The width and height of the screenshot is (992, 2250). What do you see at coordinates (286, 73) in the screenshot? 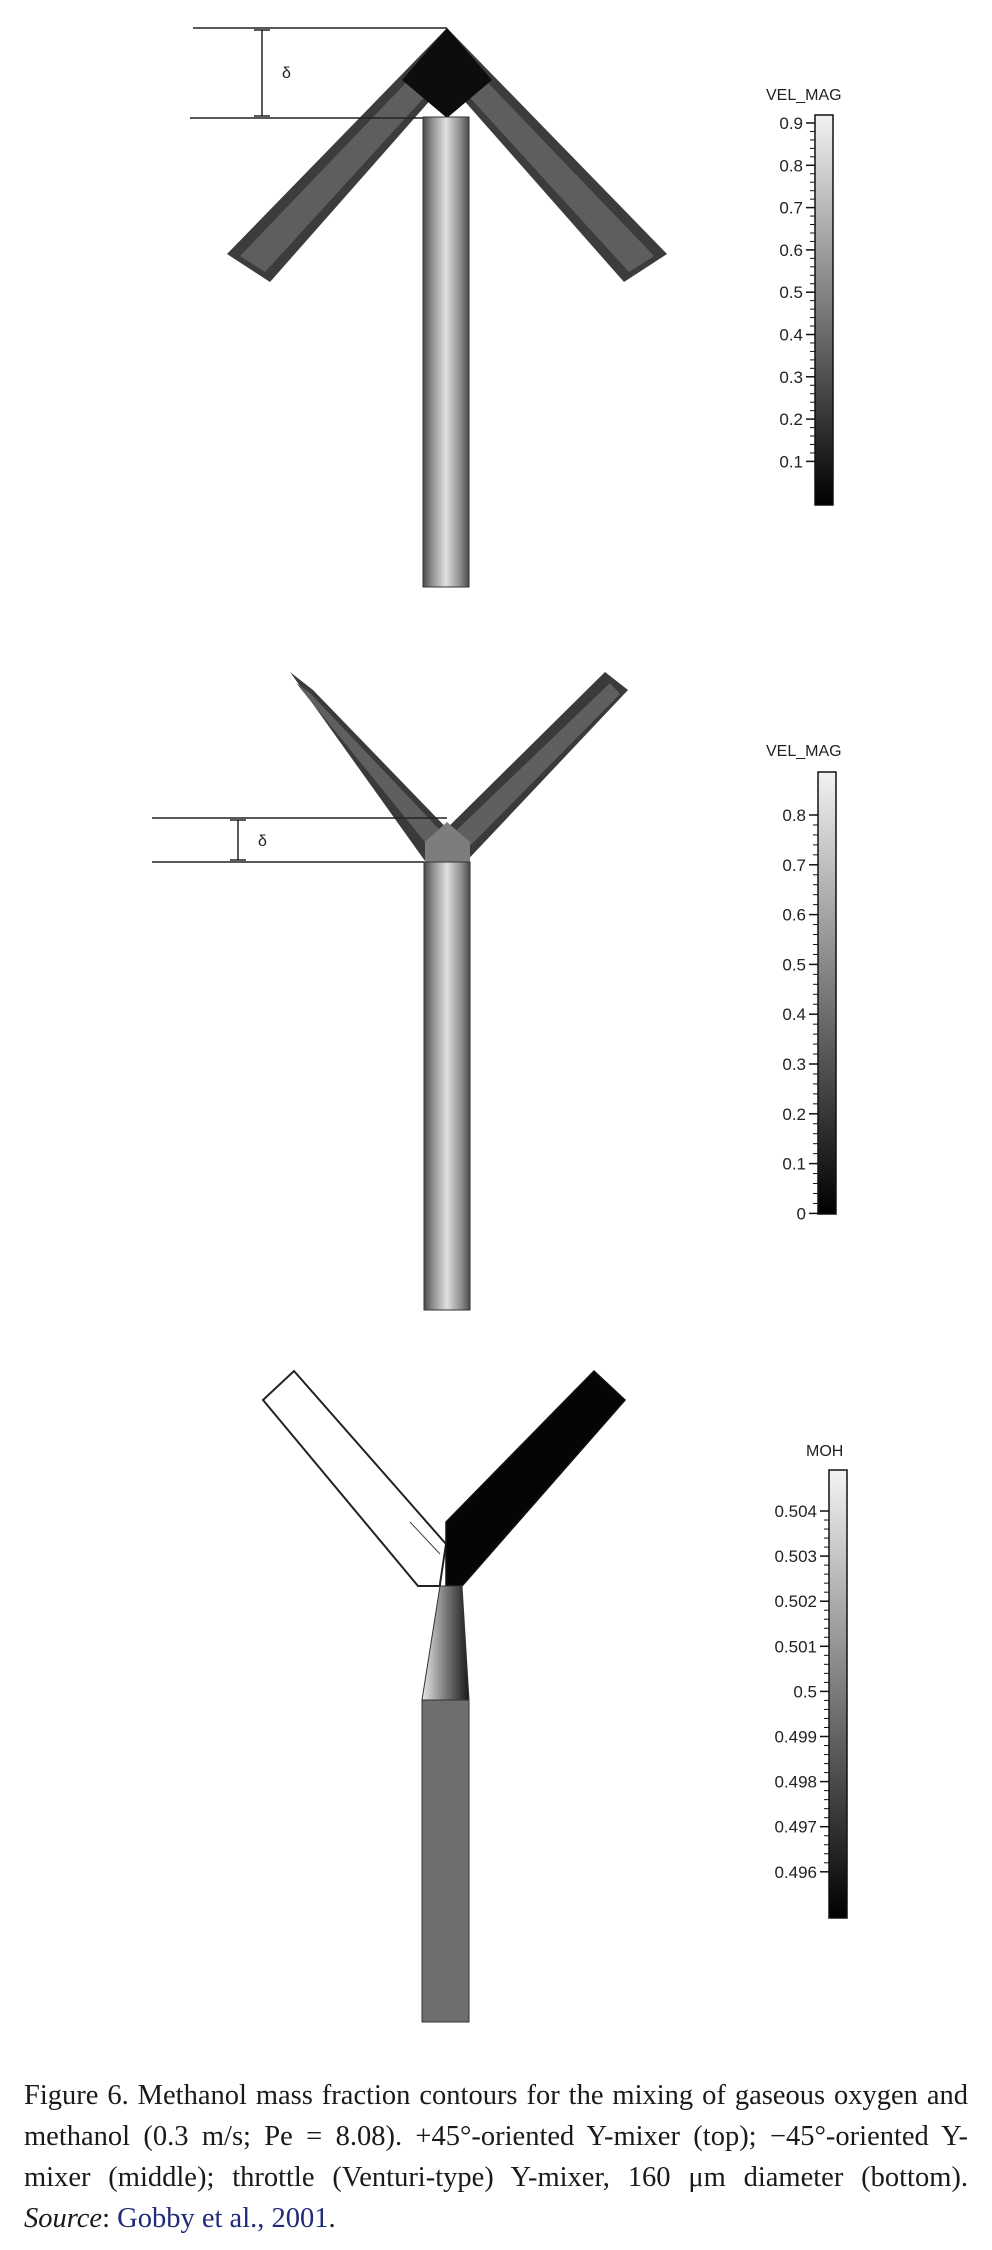
I see `top-delta-label: δ` at bounding box center [286, 73].